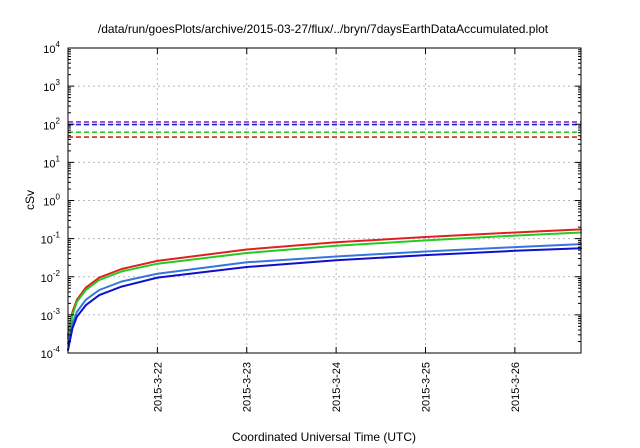  Describe the element at coordinates (30, 200) in the screenshot. I see `y-axis-label: cSv` at that location.